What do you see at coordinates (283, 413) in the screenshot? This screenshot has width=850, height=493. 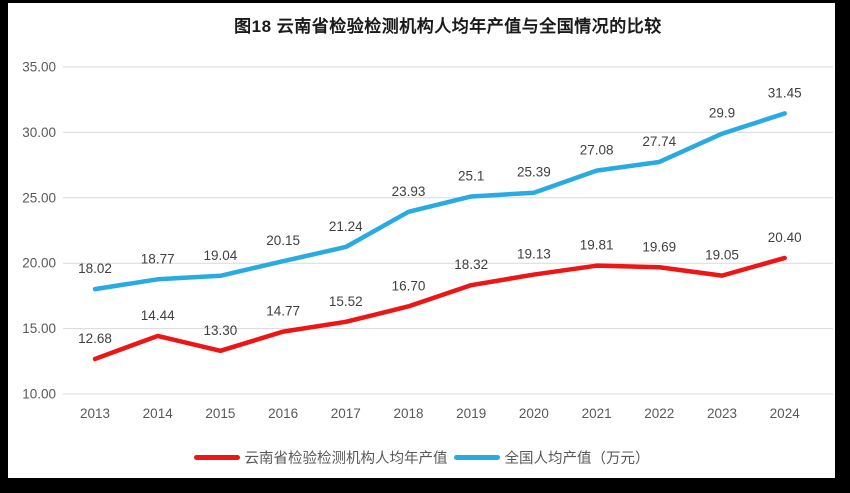 I see `x-tick-label: 2016` at bounding box center [283, 413].